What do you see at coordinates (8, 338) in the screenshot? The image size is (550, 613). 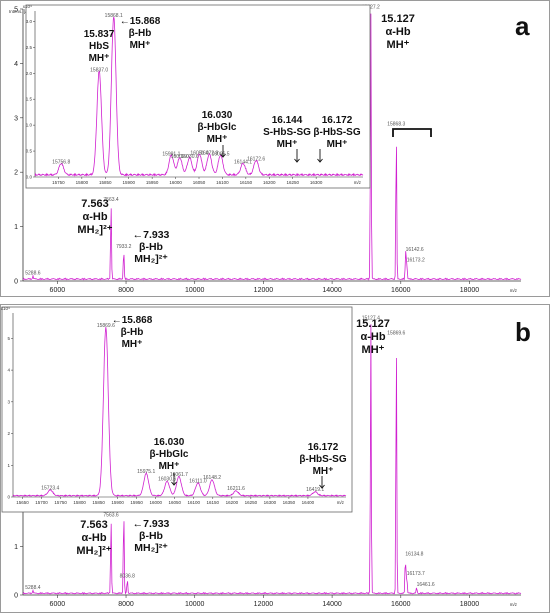 I see `inset-y-tick-label: 5` at bounding box center [8, 338].